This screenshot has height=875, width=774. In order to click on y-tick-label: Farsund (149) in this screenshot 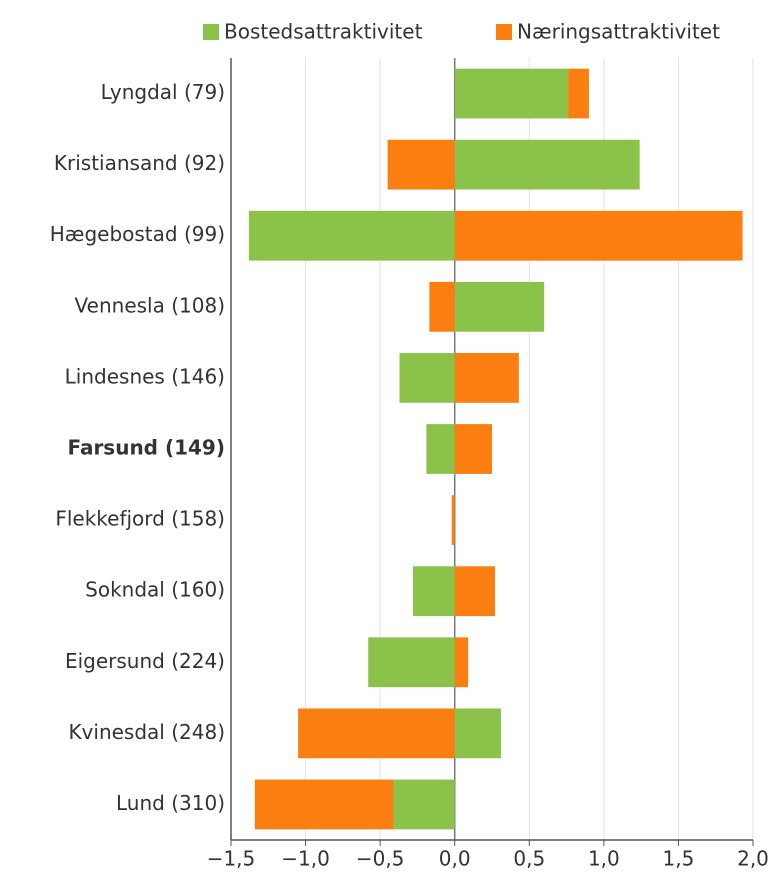, I will do `click(146, 448)`.